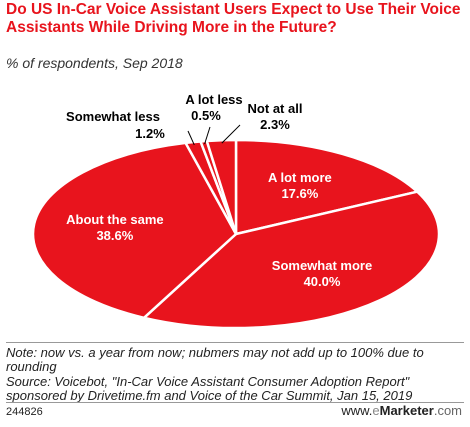  What do you see at coordinates (206, 115) in the screenshot?
I see `slice-value-a-lot-less: 0.5%` at bounding box center [206, 115].